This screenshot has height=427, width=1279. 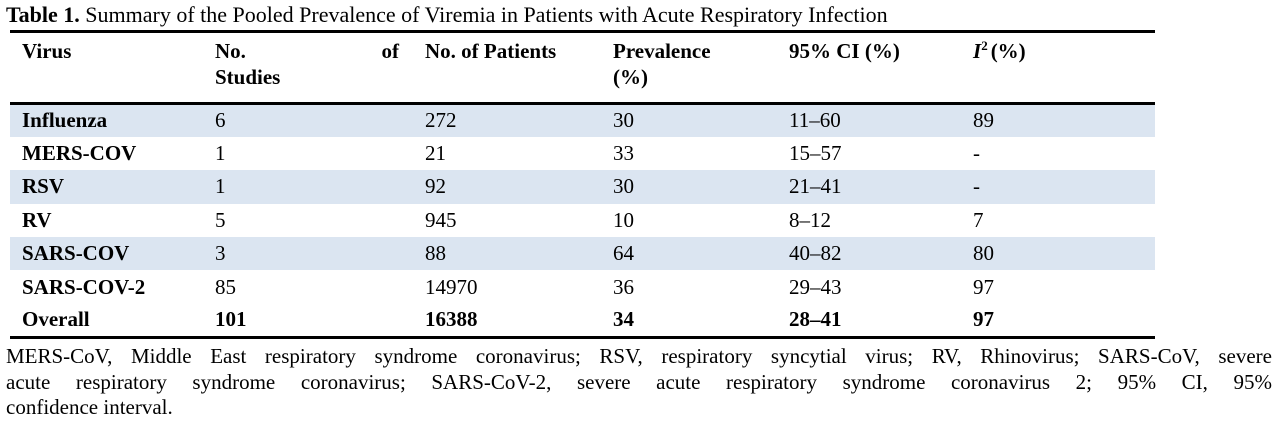 What do you see at coordinates (689, 68) in the screenshot?
I see `column-header-prevalence: Prevalence (%)` at bounding box center [689, 68].